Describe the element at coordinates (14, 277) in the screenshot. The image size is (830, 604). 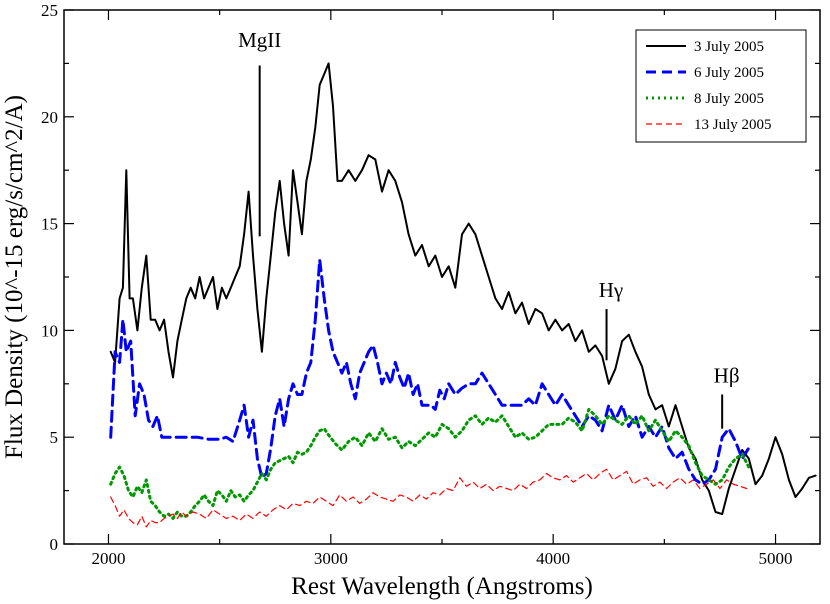
I see `y-axis-title: Flux Density (10^-15 erg/s/cm^2/A)` at that location.